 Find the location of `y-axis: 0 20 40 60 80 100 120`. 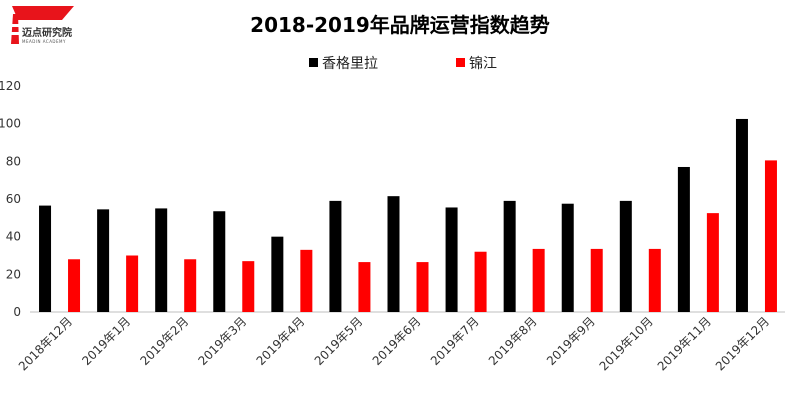

y-axis: 0 20 40 60 80 100 120 is located at coordinates (10, 199).